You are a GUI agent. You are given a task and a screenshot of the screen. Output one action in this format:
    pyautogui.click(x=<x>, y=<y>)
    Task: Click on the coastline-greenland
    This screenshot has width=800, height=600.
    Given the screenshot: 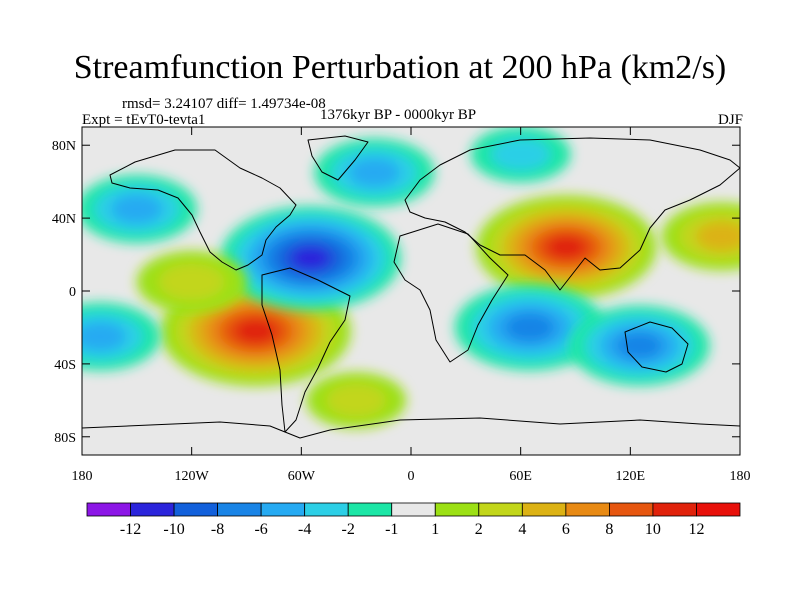 What is the action you would take?
    pyautogui.click(x=338, y=158)
    